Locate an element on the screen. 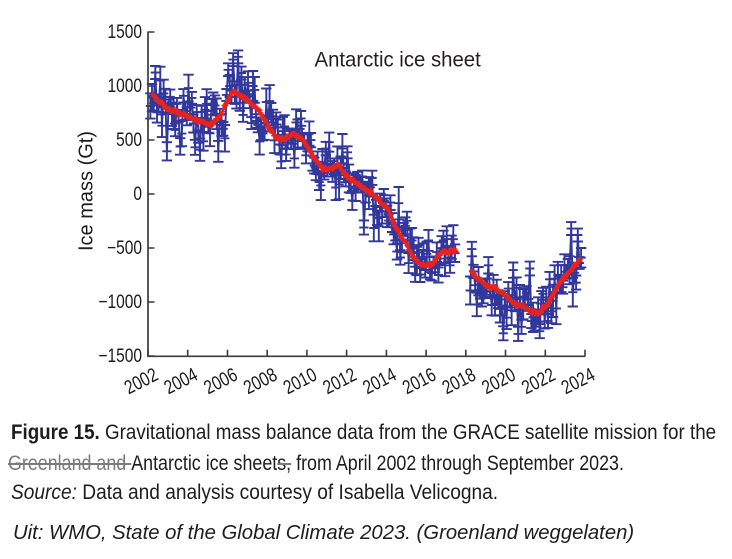  svg-text: −1000 is located at coordinates (120, 301).